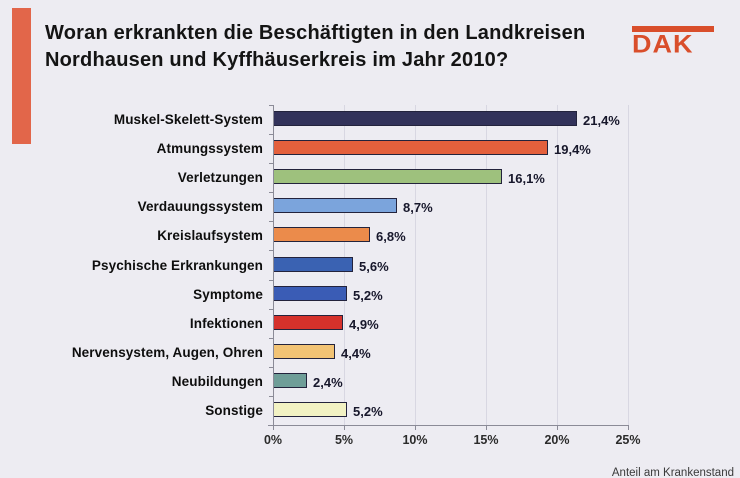 The image size is (740, 478). I want to click on category-label: Verletzungen, so click(220, 178).